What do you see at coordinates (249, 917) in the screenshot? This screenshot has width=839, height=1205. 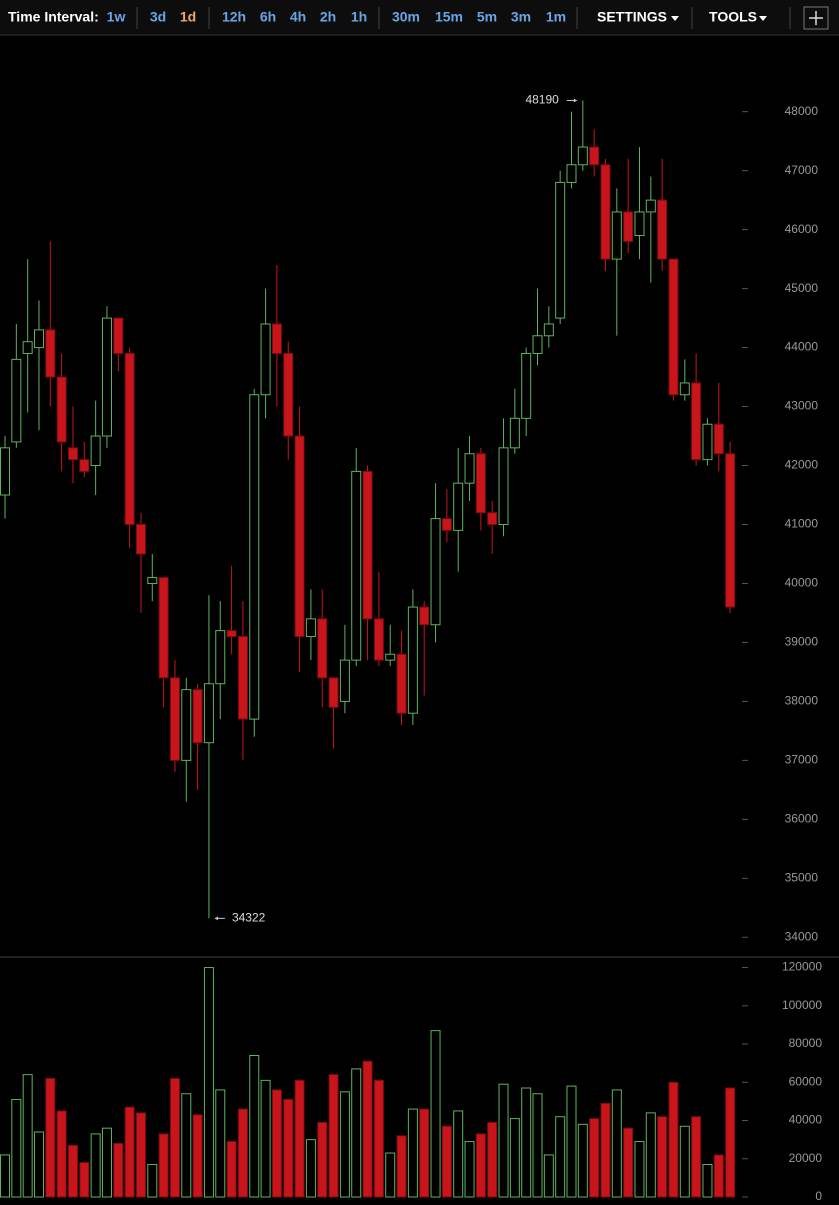 I see `min-annotation: 34322` at bounding box center [249, 917].